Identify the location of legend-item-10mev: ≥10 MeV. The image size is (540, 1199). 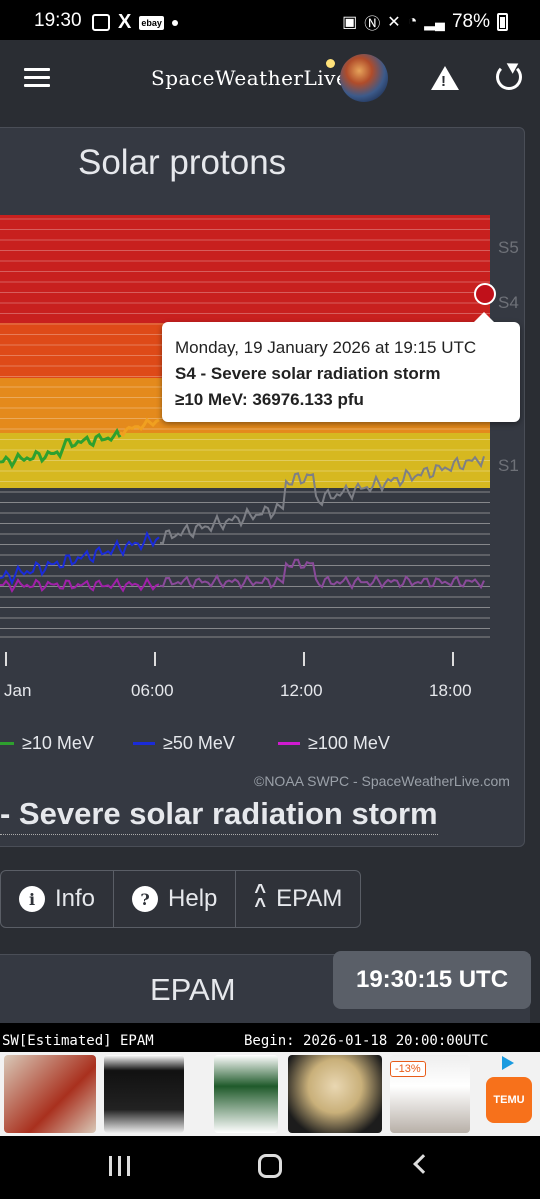
(47, 743).